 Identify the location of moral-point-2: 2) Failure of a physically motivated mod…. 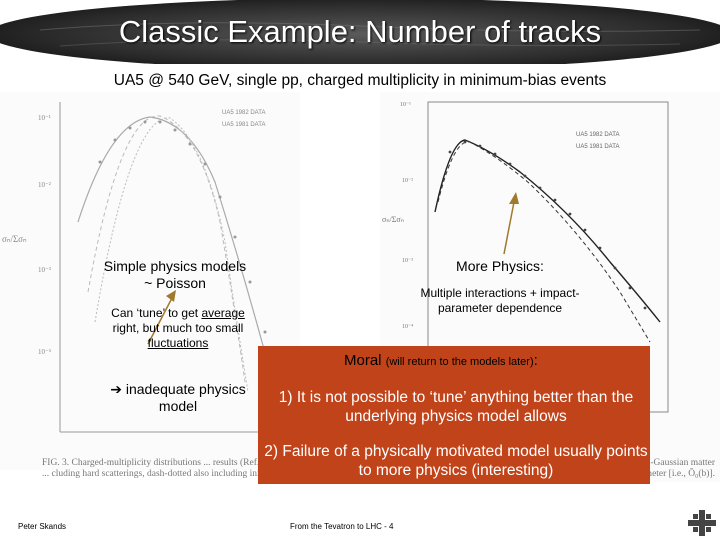
(456, 461).